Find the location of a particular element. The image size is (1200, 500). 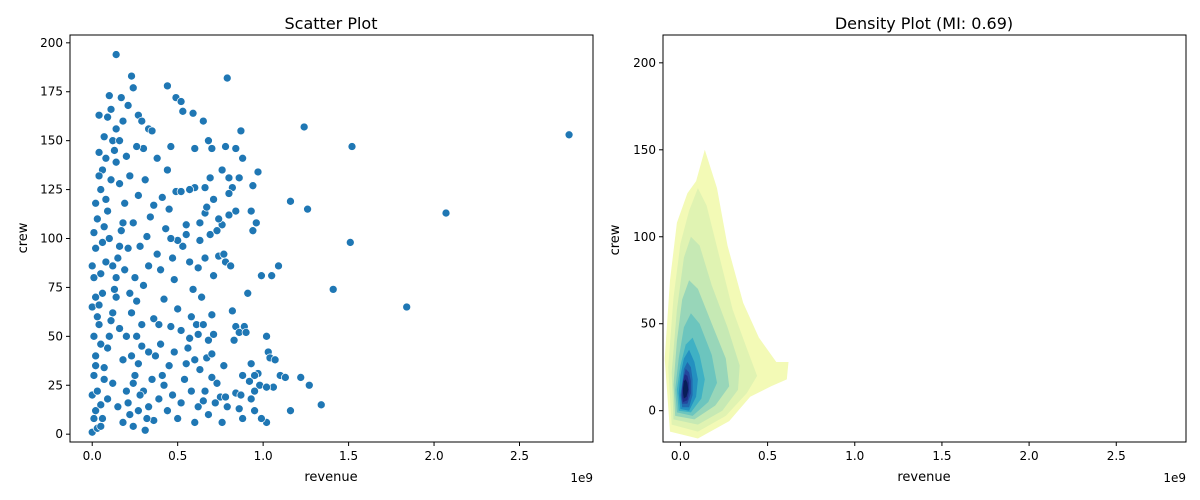

density-x-offset: 1e9 is located at coordinates (1174, 478).